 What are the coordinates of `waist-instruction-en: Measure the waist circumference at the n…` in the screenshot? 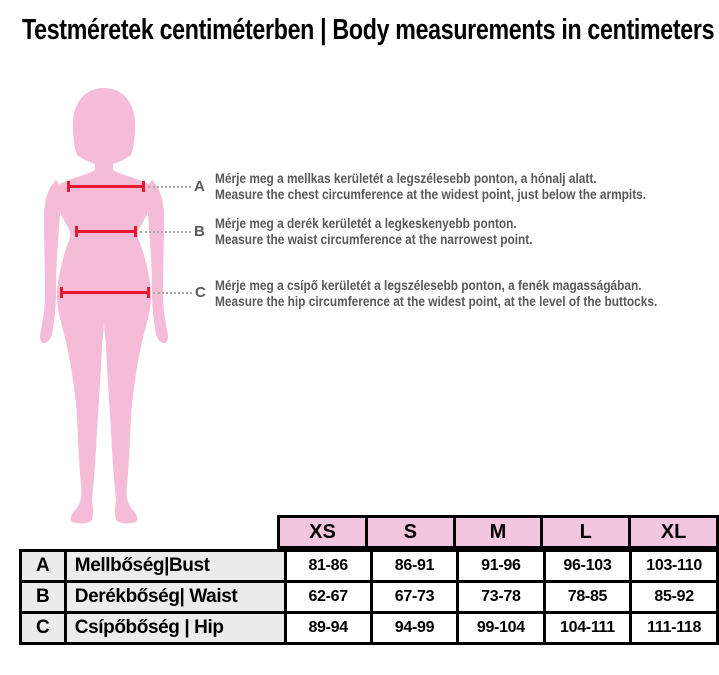 It's located at (374, 240).